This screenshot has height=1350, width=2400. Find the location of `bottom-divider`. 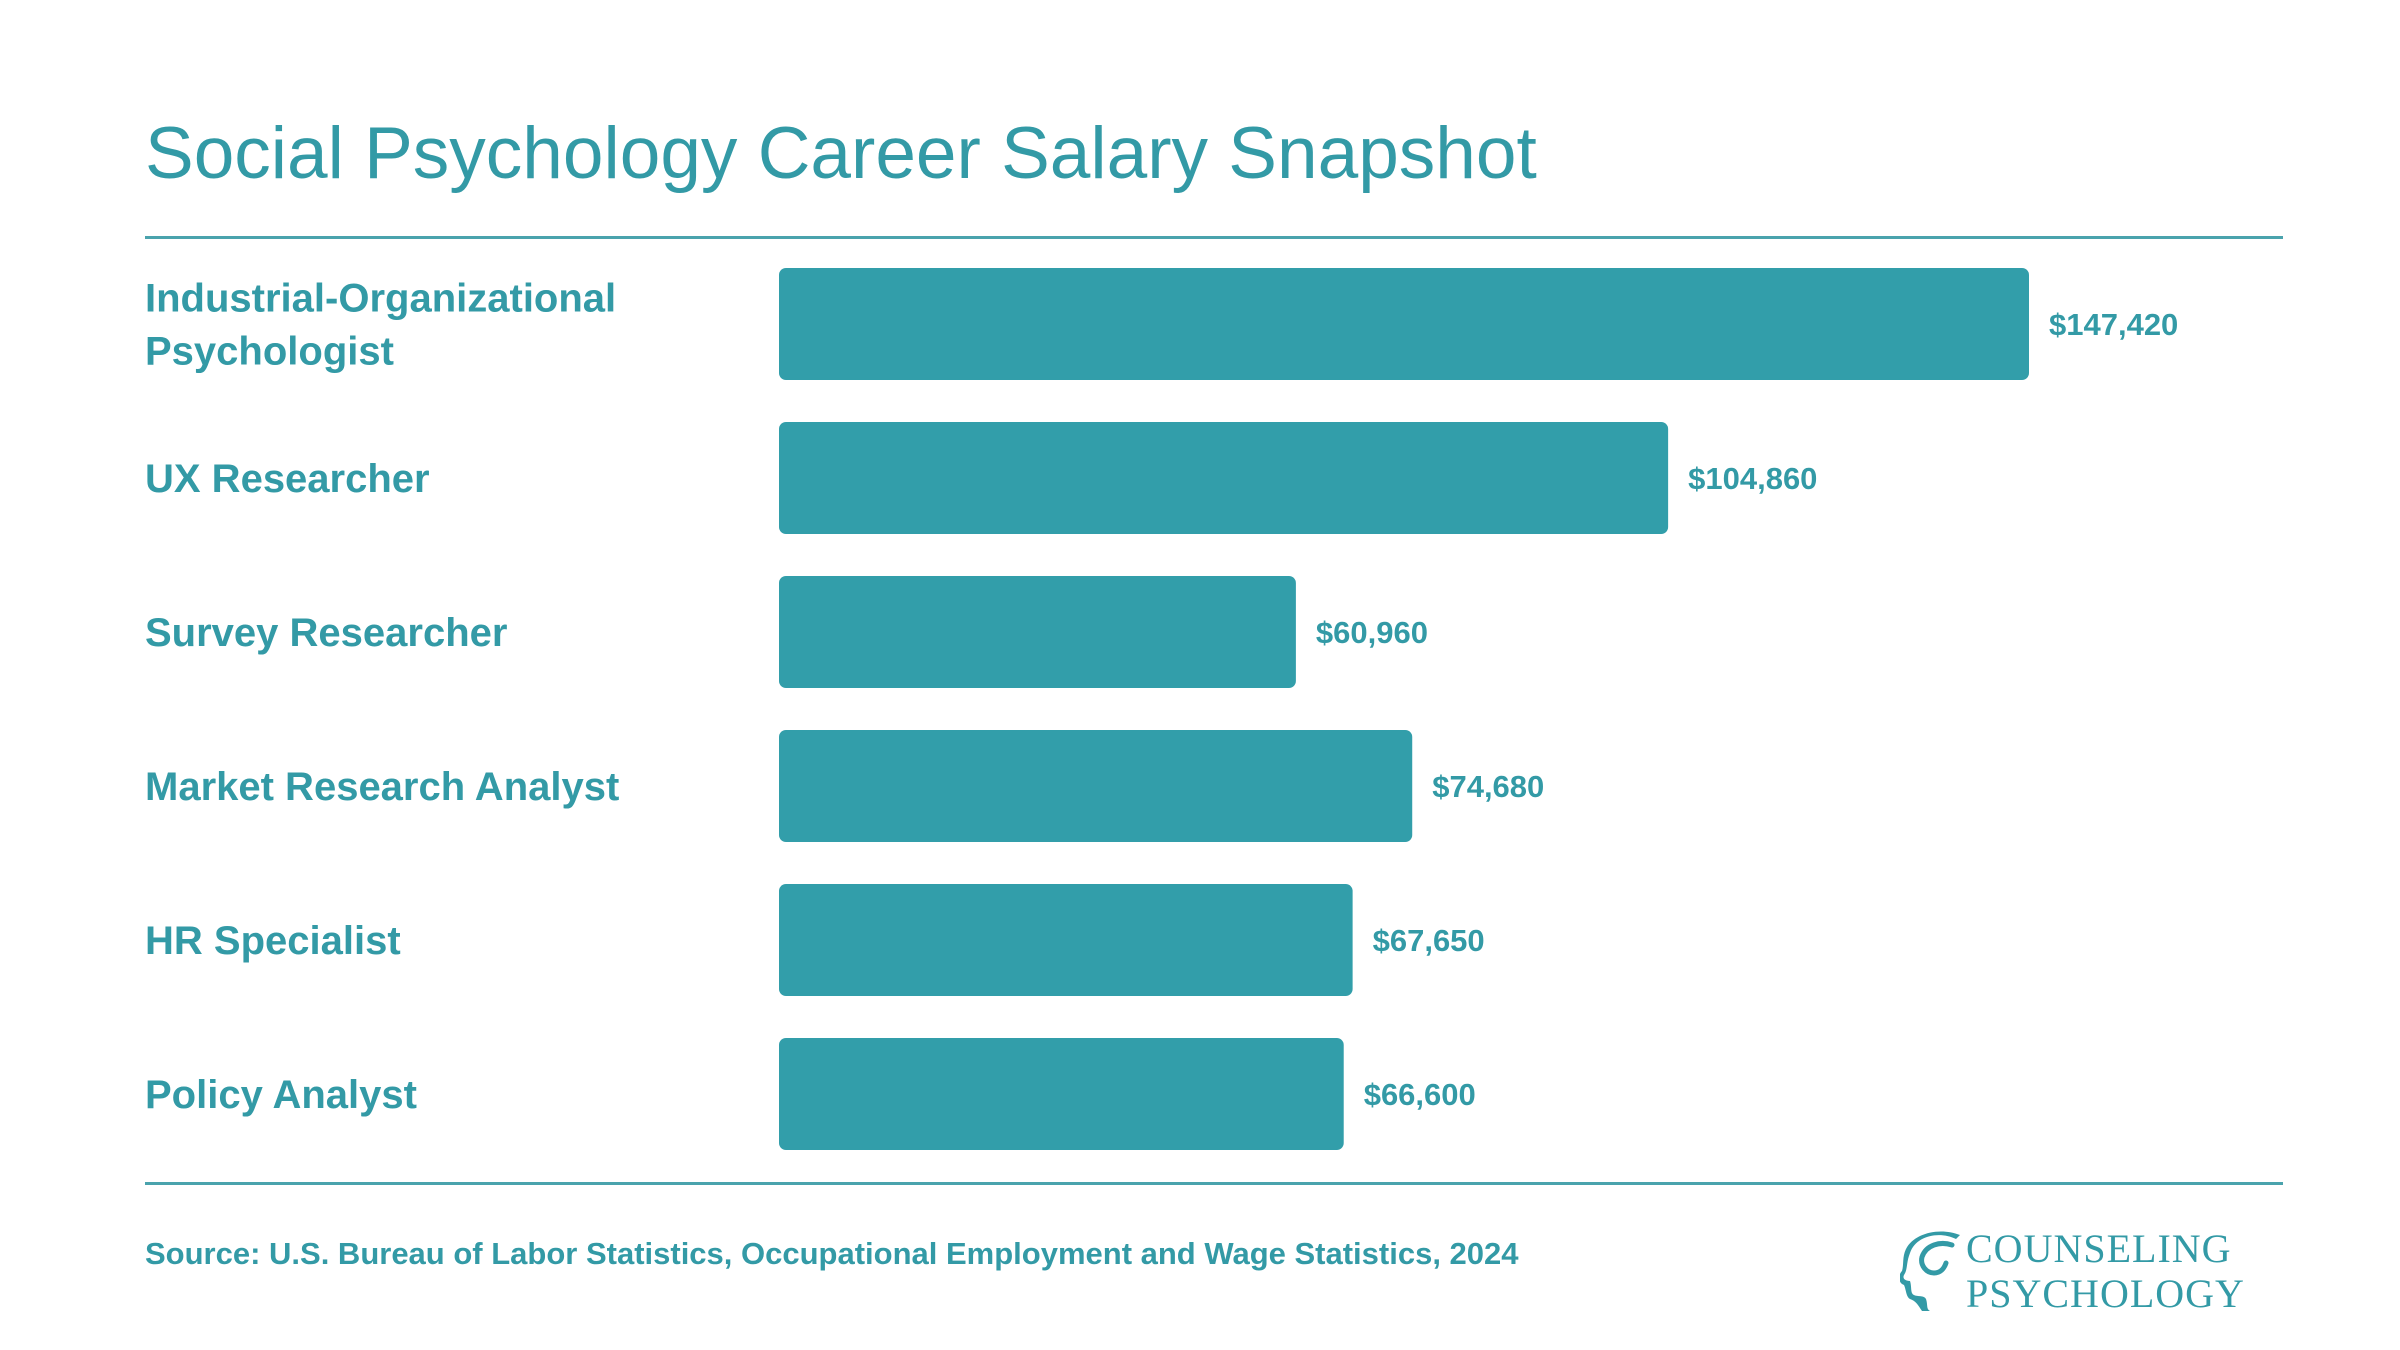

bottom-divider is located at coordinates (1214, 1183).